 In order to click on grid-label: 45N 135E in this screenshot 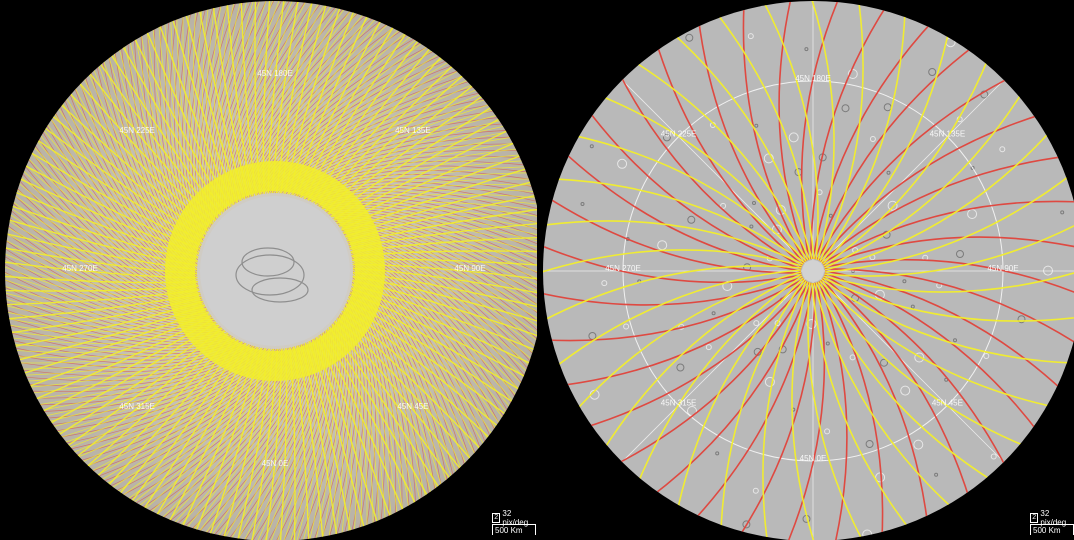, I will do `click(413, 130)`.